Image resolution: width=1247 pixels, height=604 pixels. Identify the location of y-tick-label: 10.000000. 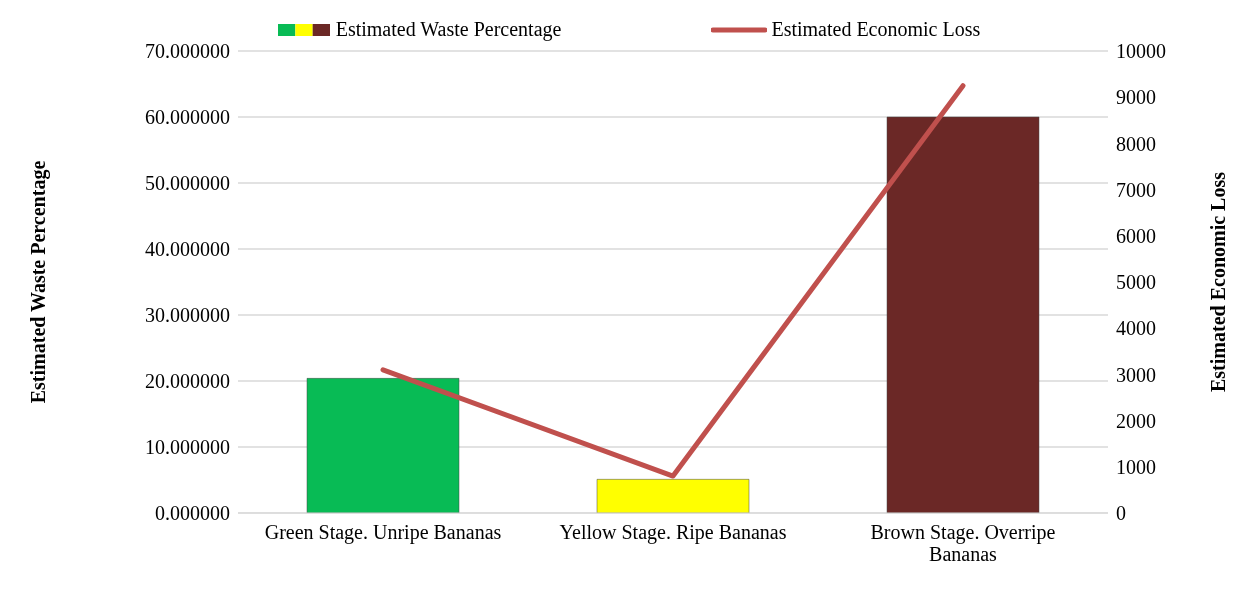
(187, 447).